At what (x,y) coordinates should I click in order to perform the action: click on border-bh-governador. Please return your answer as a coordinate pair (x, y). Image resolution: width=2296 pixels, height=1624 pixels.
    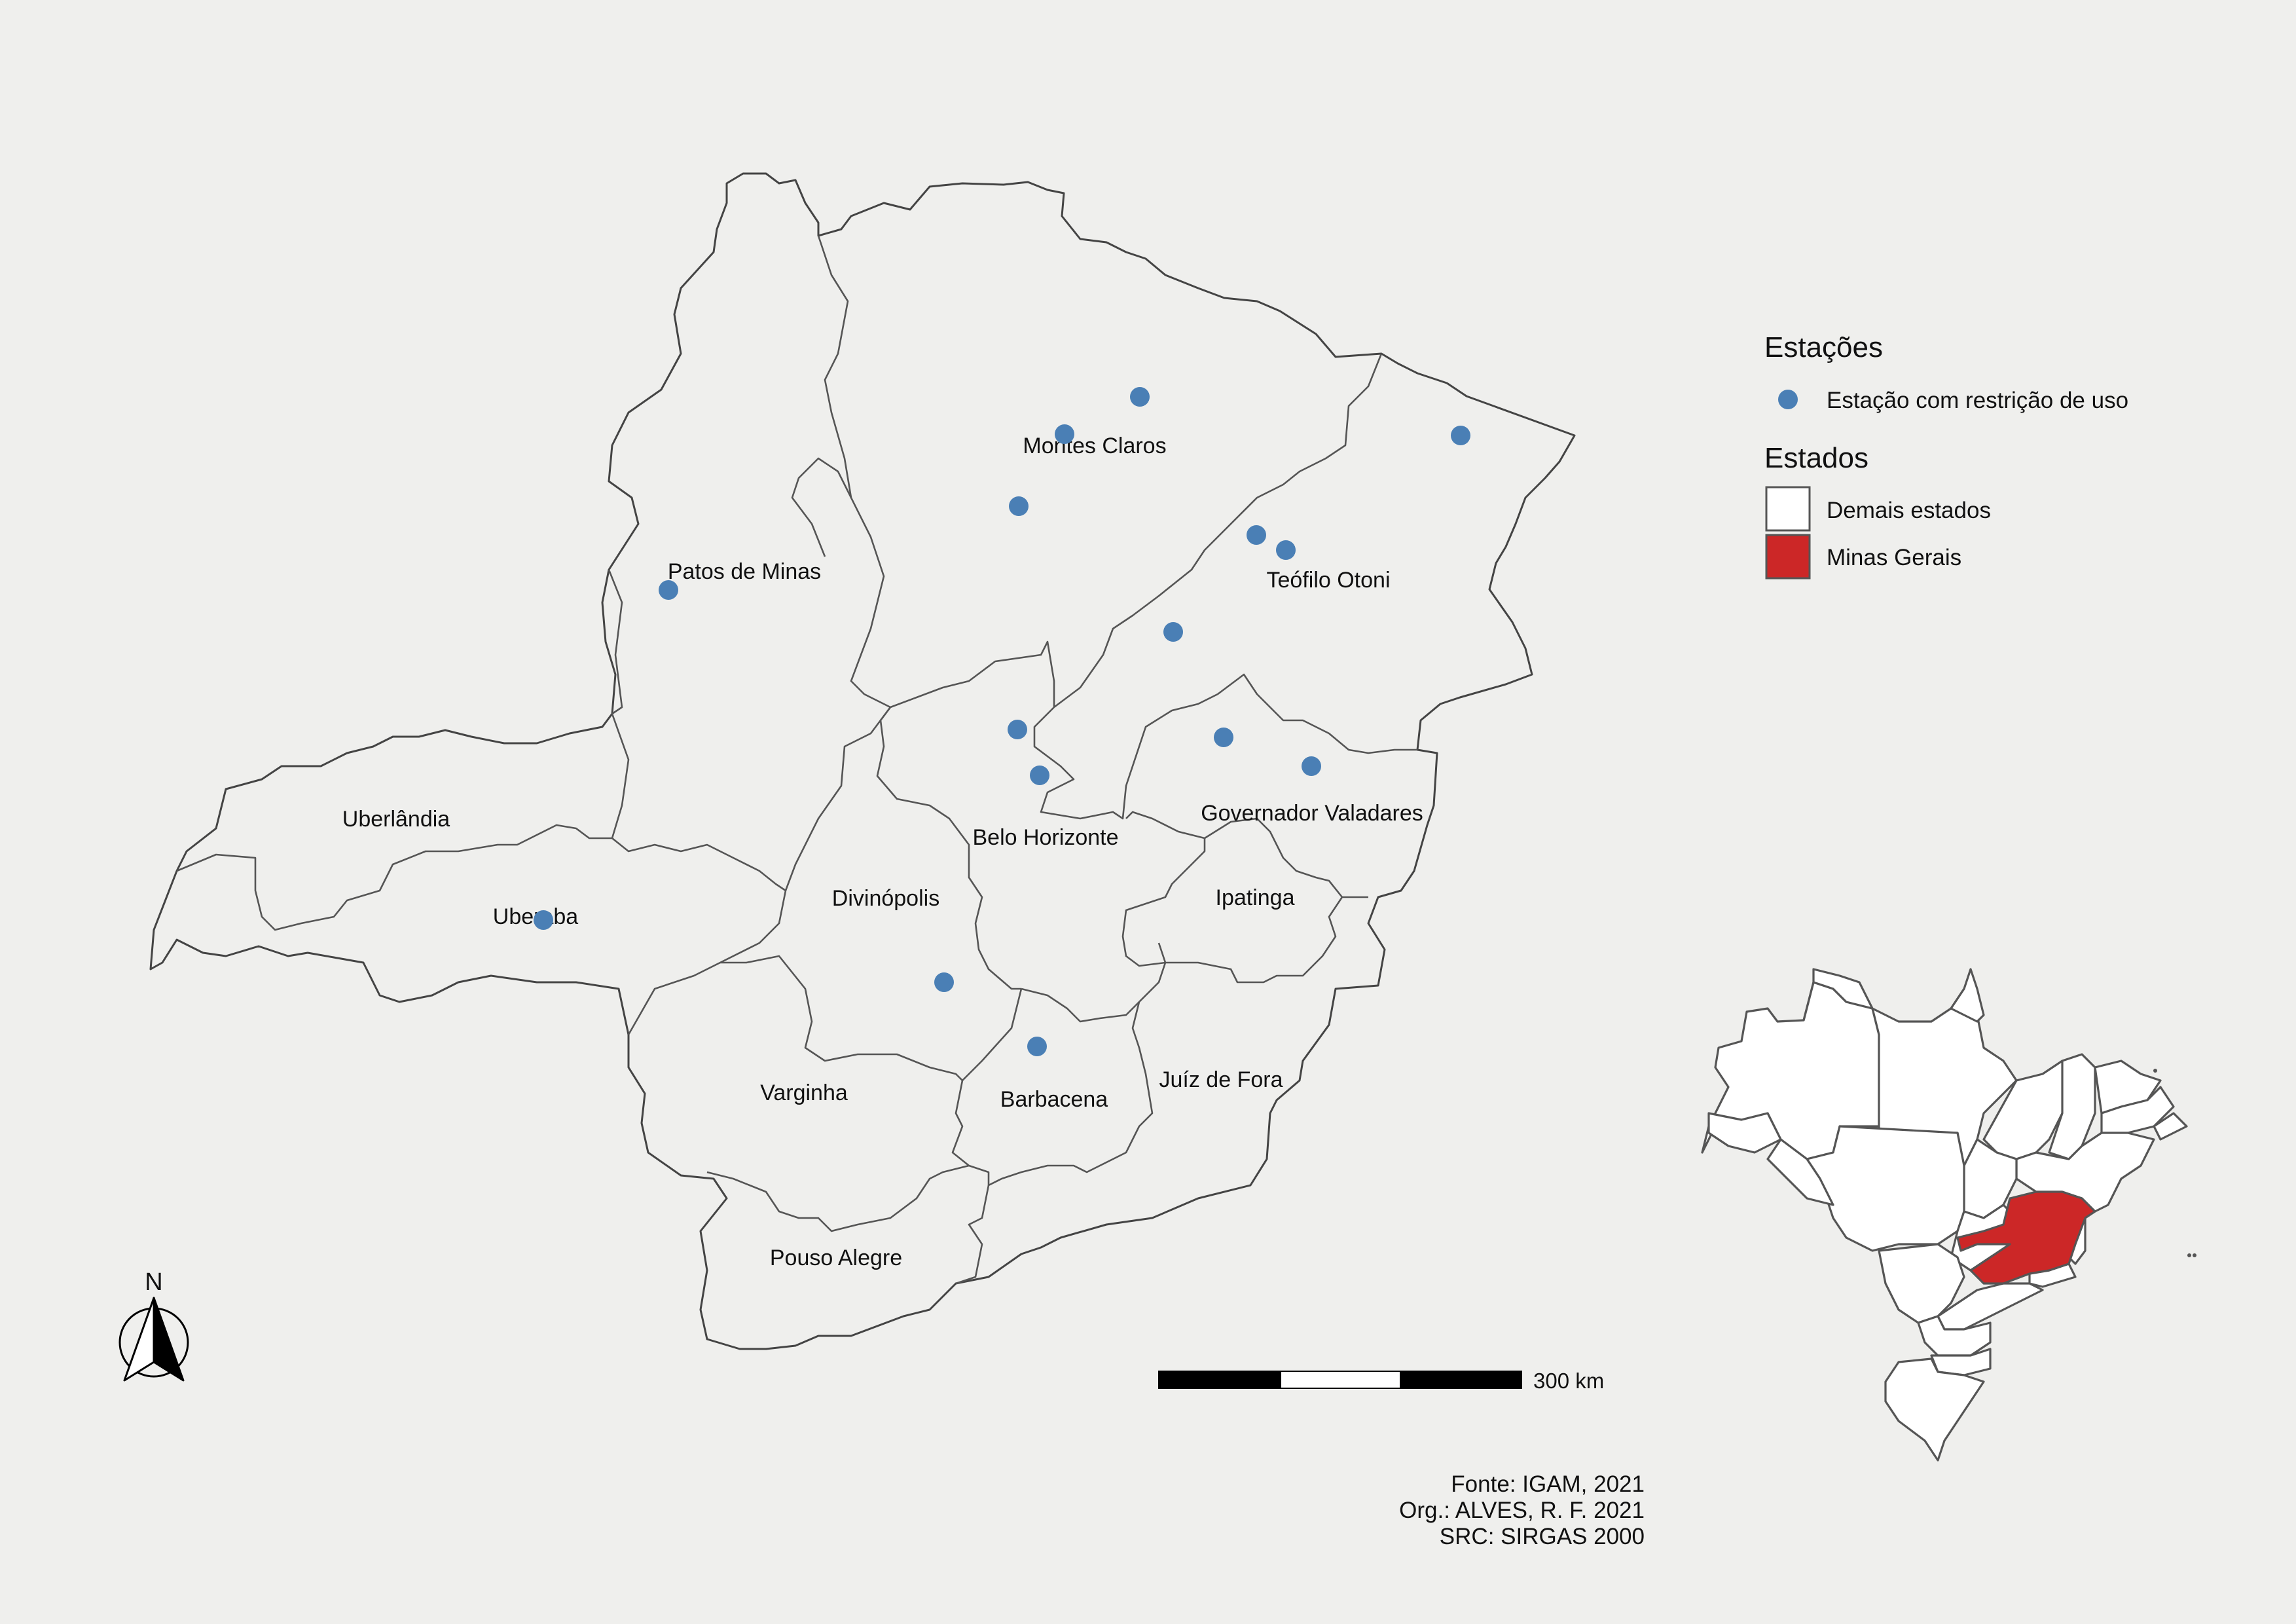
    Looking at the image, I should click on (1225, 746).